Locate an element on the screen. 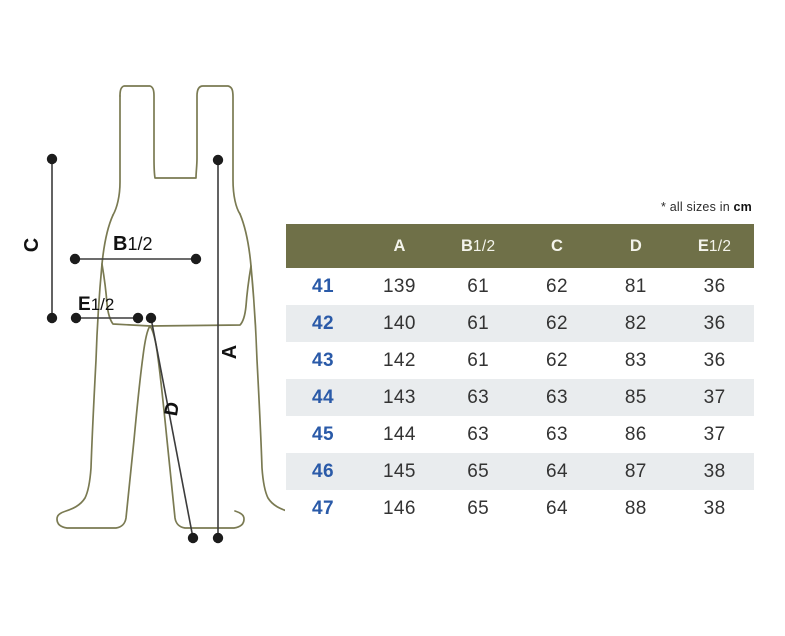  table-row: 42 140 61 62 82 36 is located at coordinates (520, 323).